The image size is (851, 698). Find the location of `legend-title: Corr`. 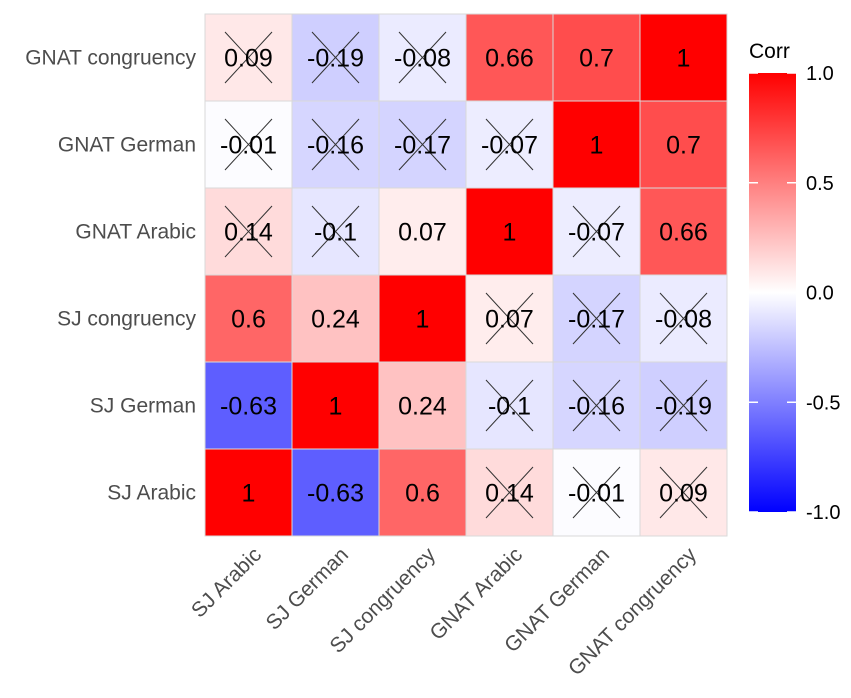

legend-title: Corr is located at coordinates (769, 51).